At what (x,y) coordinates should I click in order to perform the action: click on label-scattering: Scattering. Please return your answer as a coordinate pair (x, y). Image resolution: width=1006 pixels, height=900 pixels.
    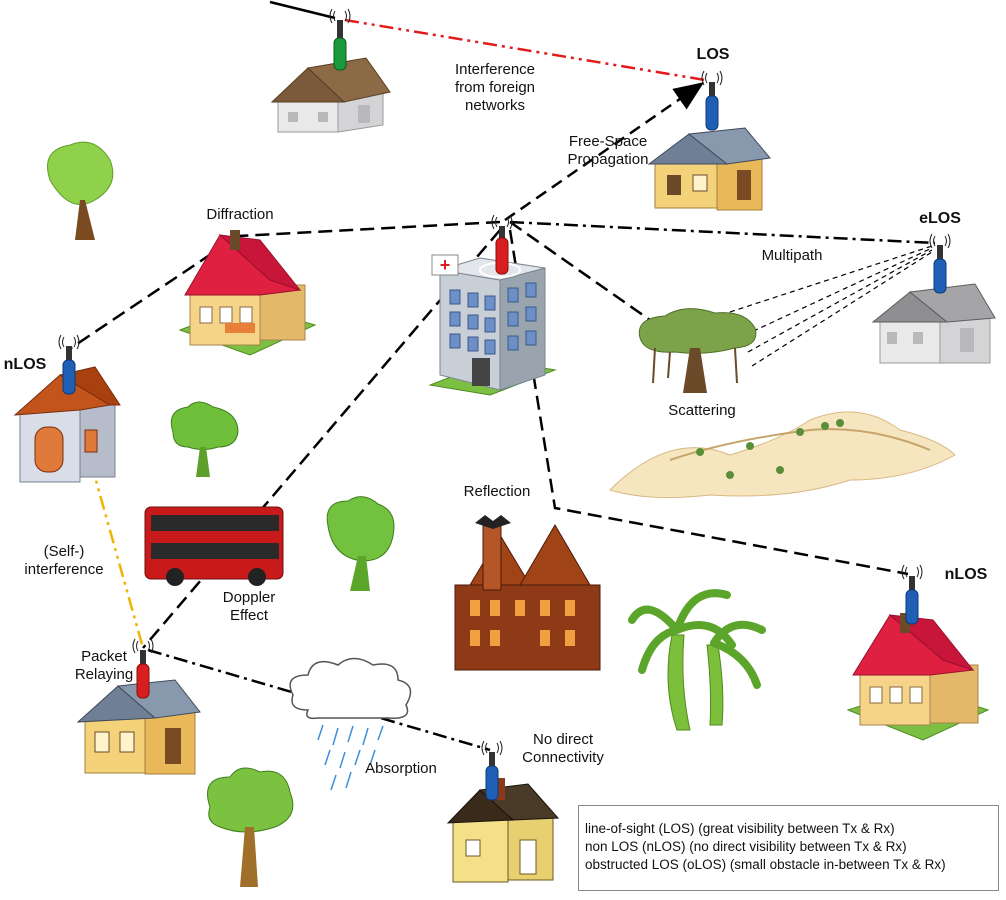
    Looking at the image, I should click on (702, 410).